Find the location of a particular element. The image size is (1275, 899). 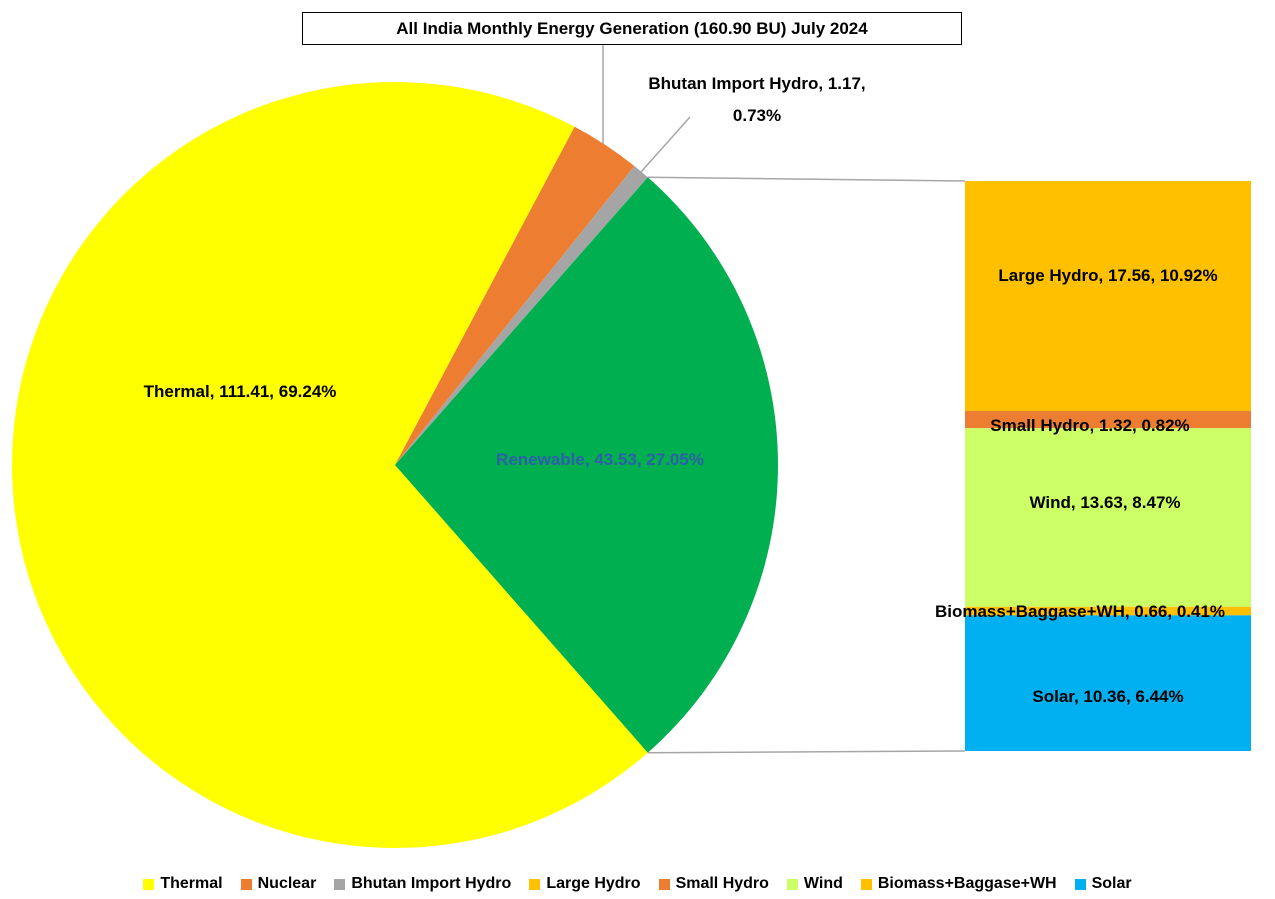

data-label: Wind, 13.63, 8.47% is located at coordinates (1105, 502).